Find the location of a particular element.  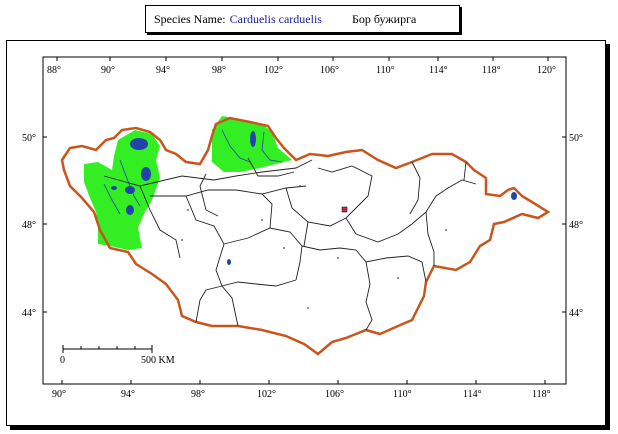

species-local-name: Бор бужирга is located at coordinates (384, 18).